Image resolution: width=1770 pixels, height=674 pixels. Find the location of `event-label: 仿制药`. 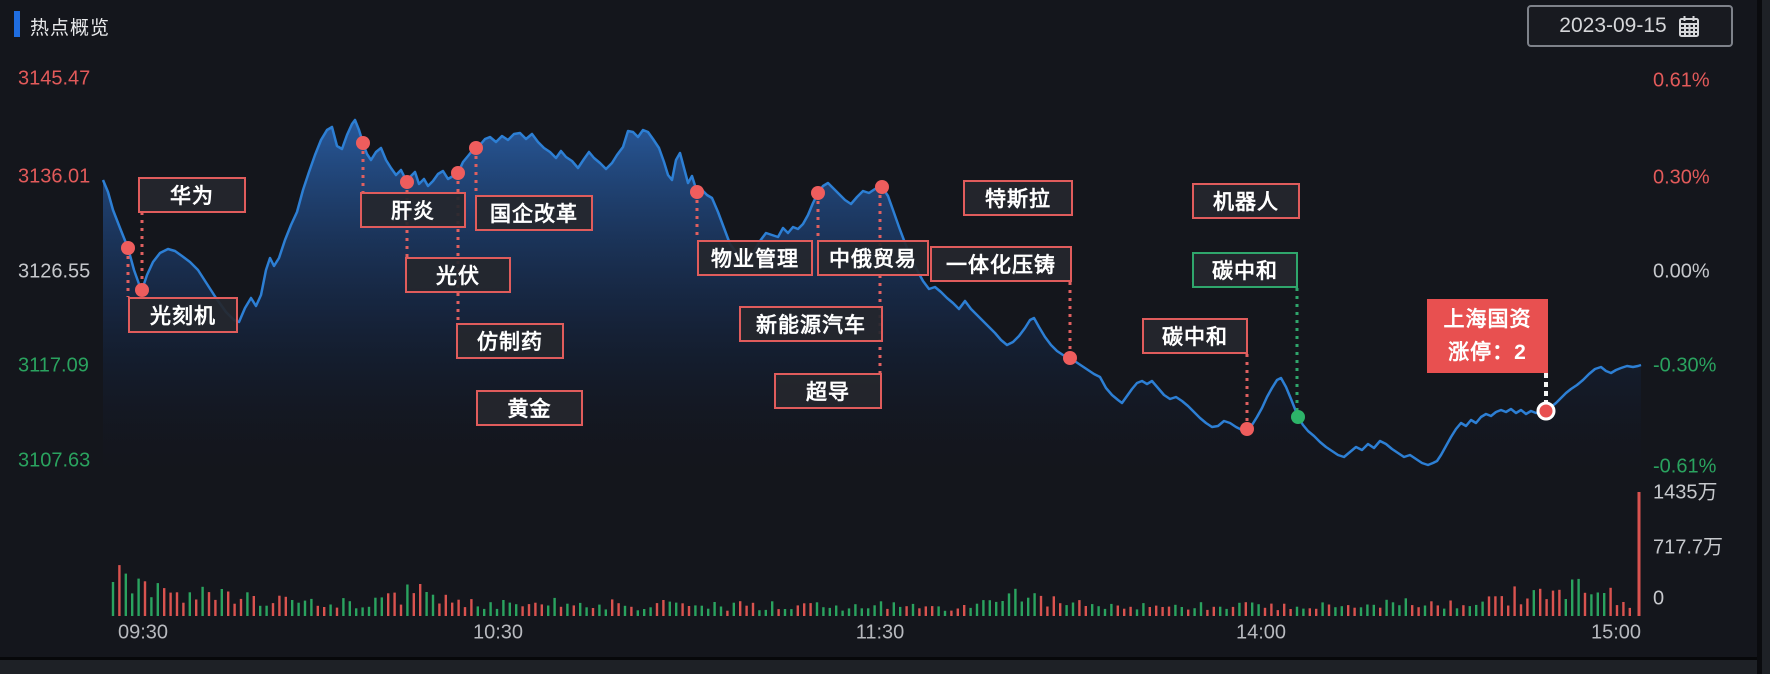

event-label: 仿制药 is located at coordinates (510, 341).